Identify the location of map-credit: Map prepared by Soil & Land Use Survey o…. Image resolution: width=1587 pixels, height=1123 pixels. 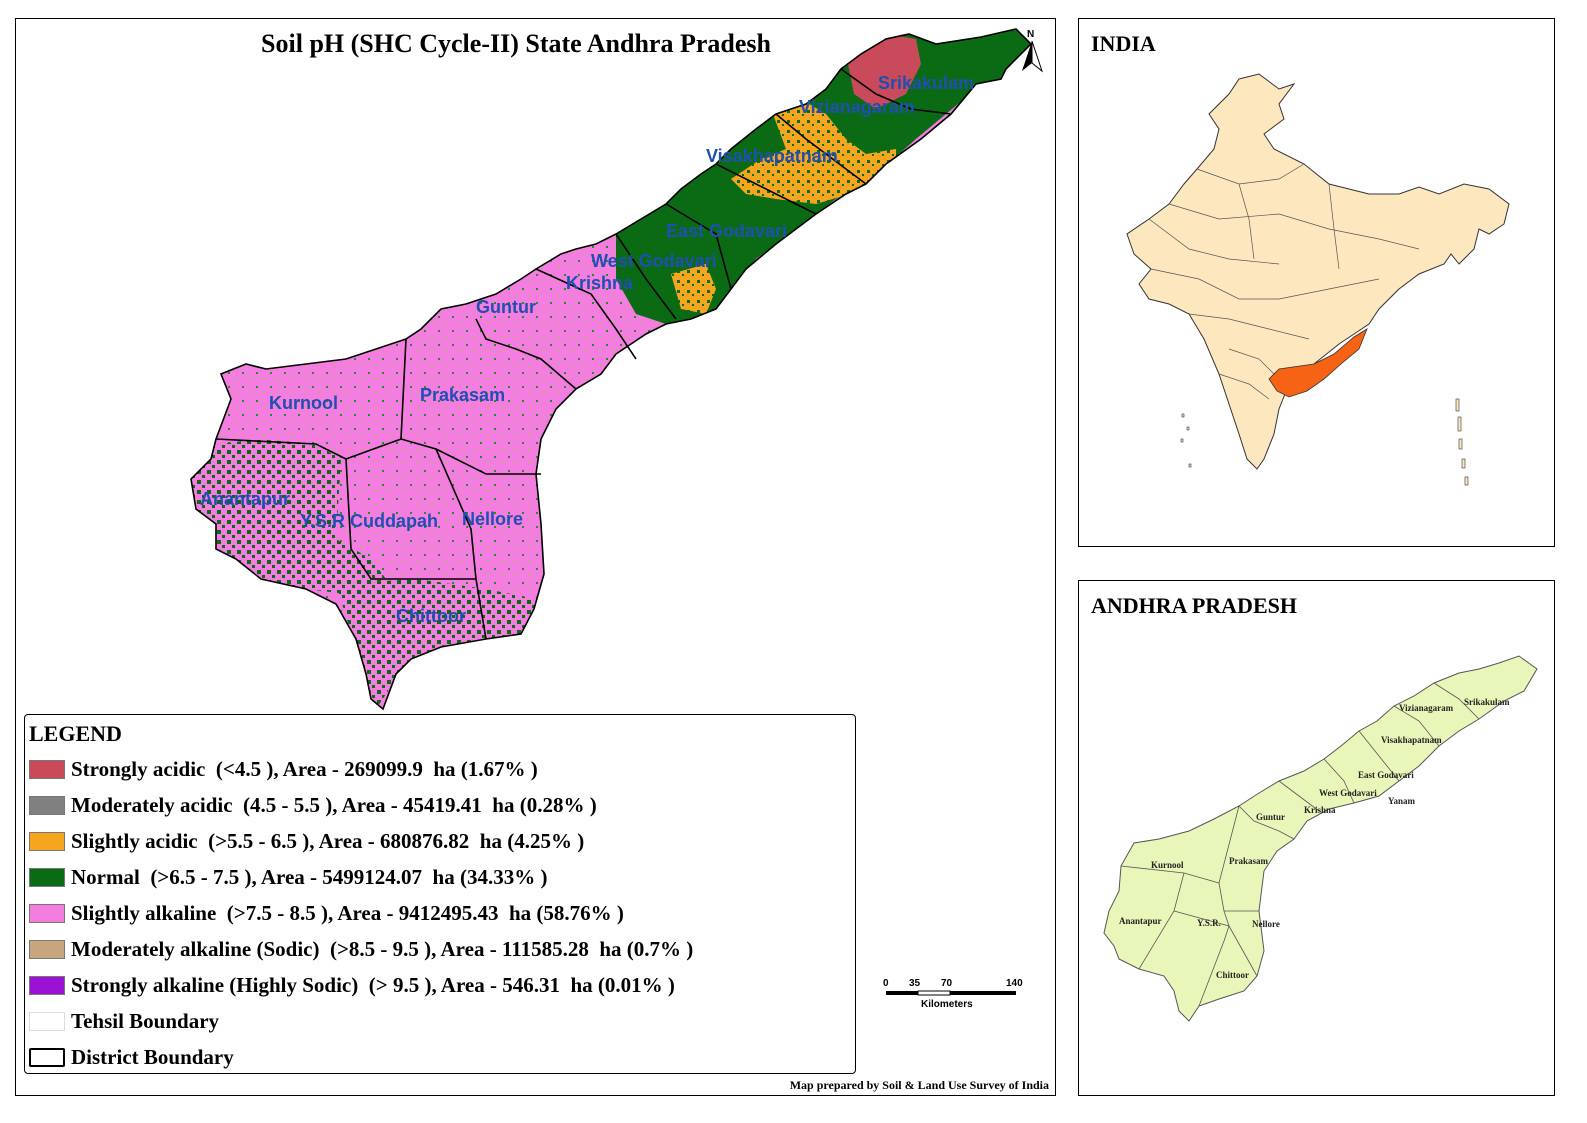
(919, 1085).